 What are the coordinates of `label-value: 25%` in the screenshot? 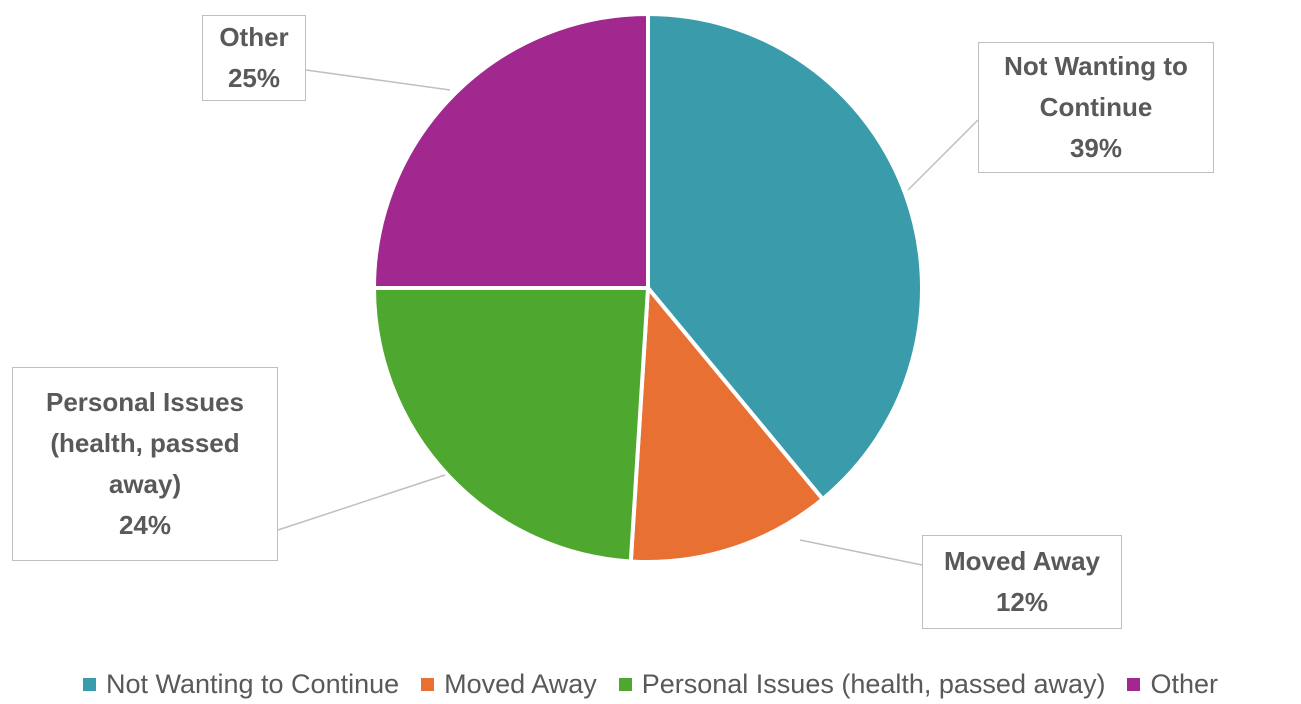 It's located at (254, 78).